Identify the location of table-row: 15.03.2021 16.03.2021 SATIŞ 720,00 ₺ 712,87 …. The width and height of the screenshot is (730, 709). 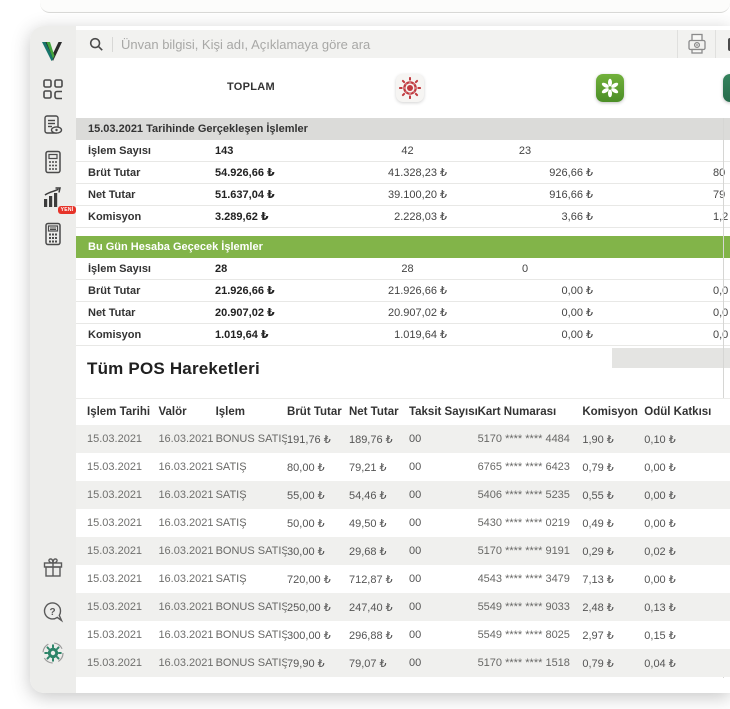
(403, 579).